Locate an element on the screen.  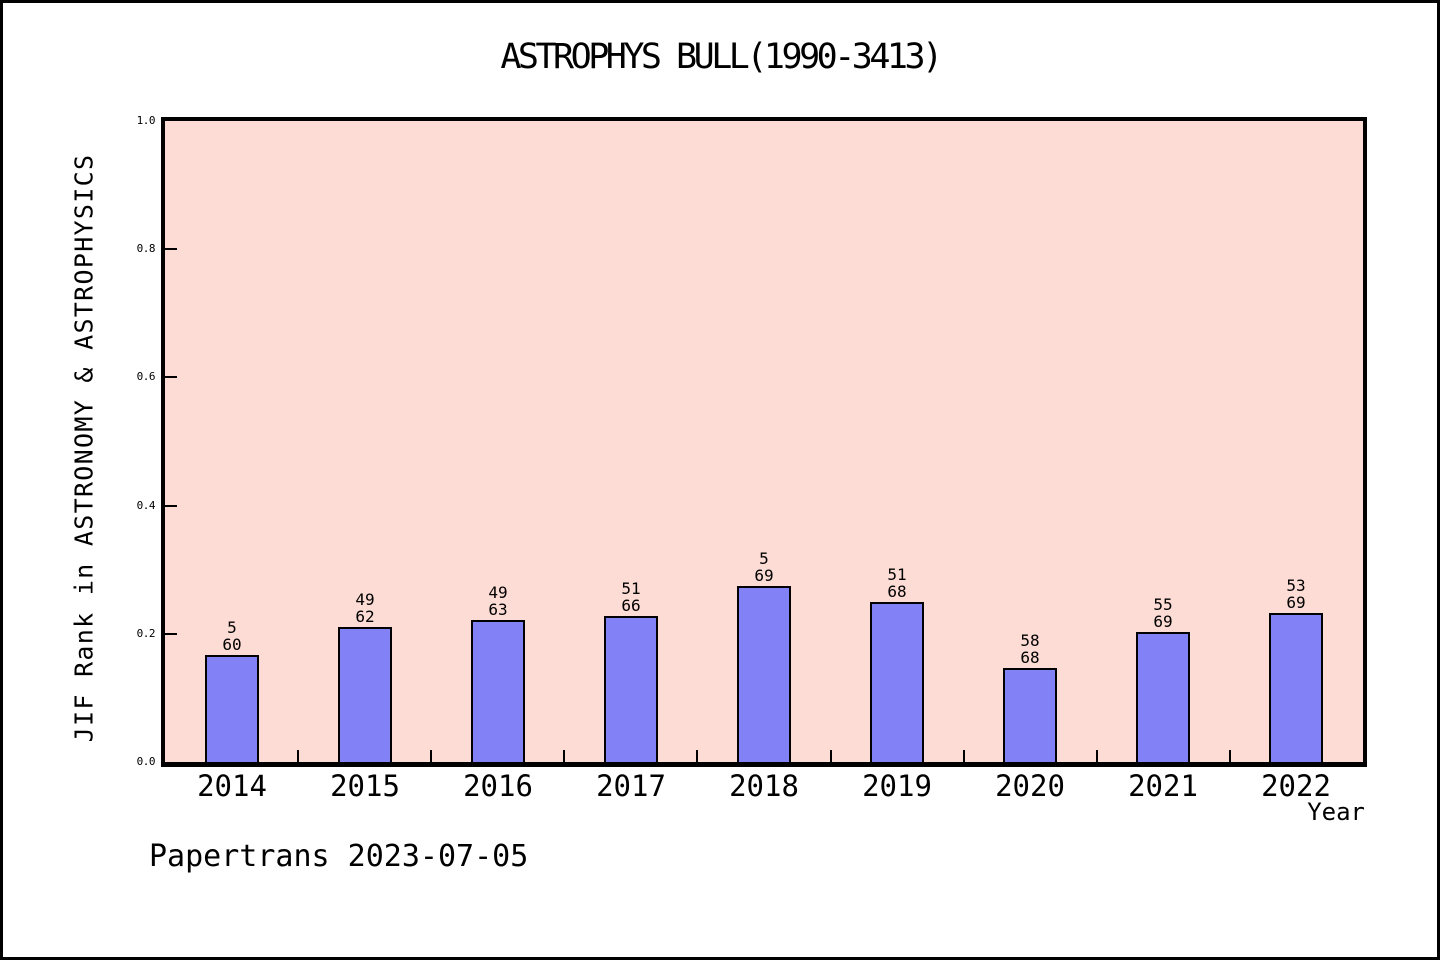
bar-label-rank-2017: 51 is located at coordinates (631, 588).